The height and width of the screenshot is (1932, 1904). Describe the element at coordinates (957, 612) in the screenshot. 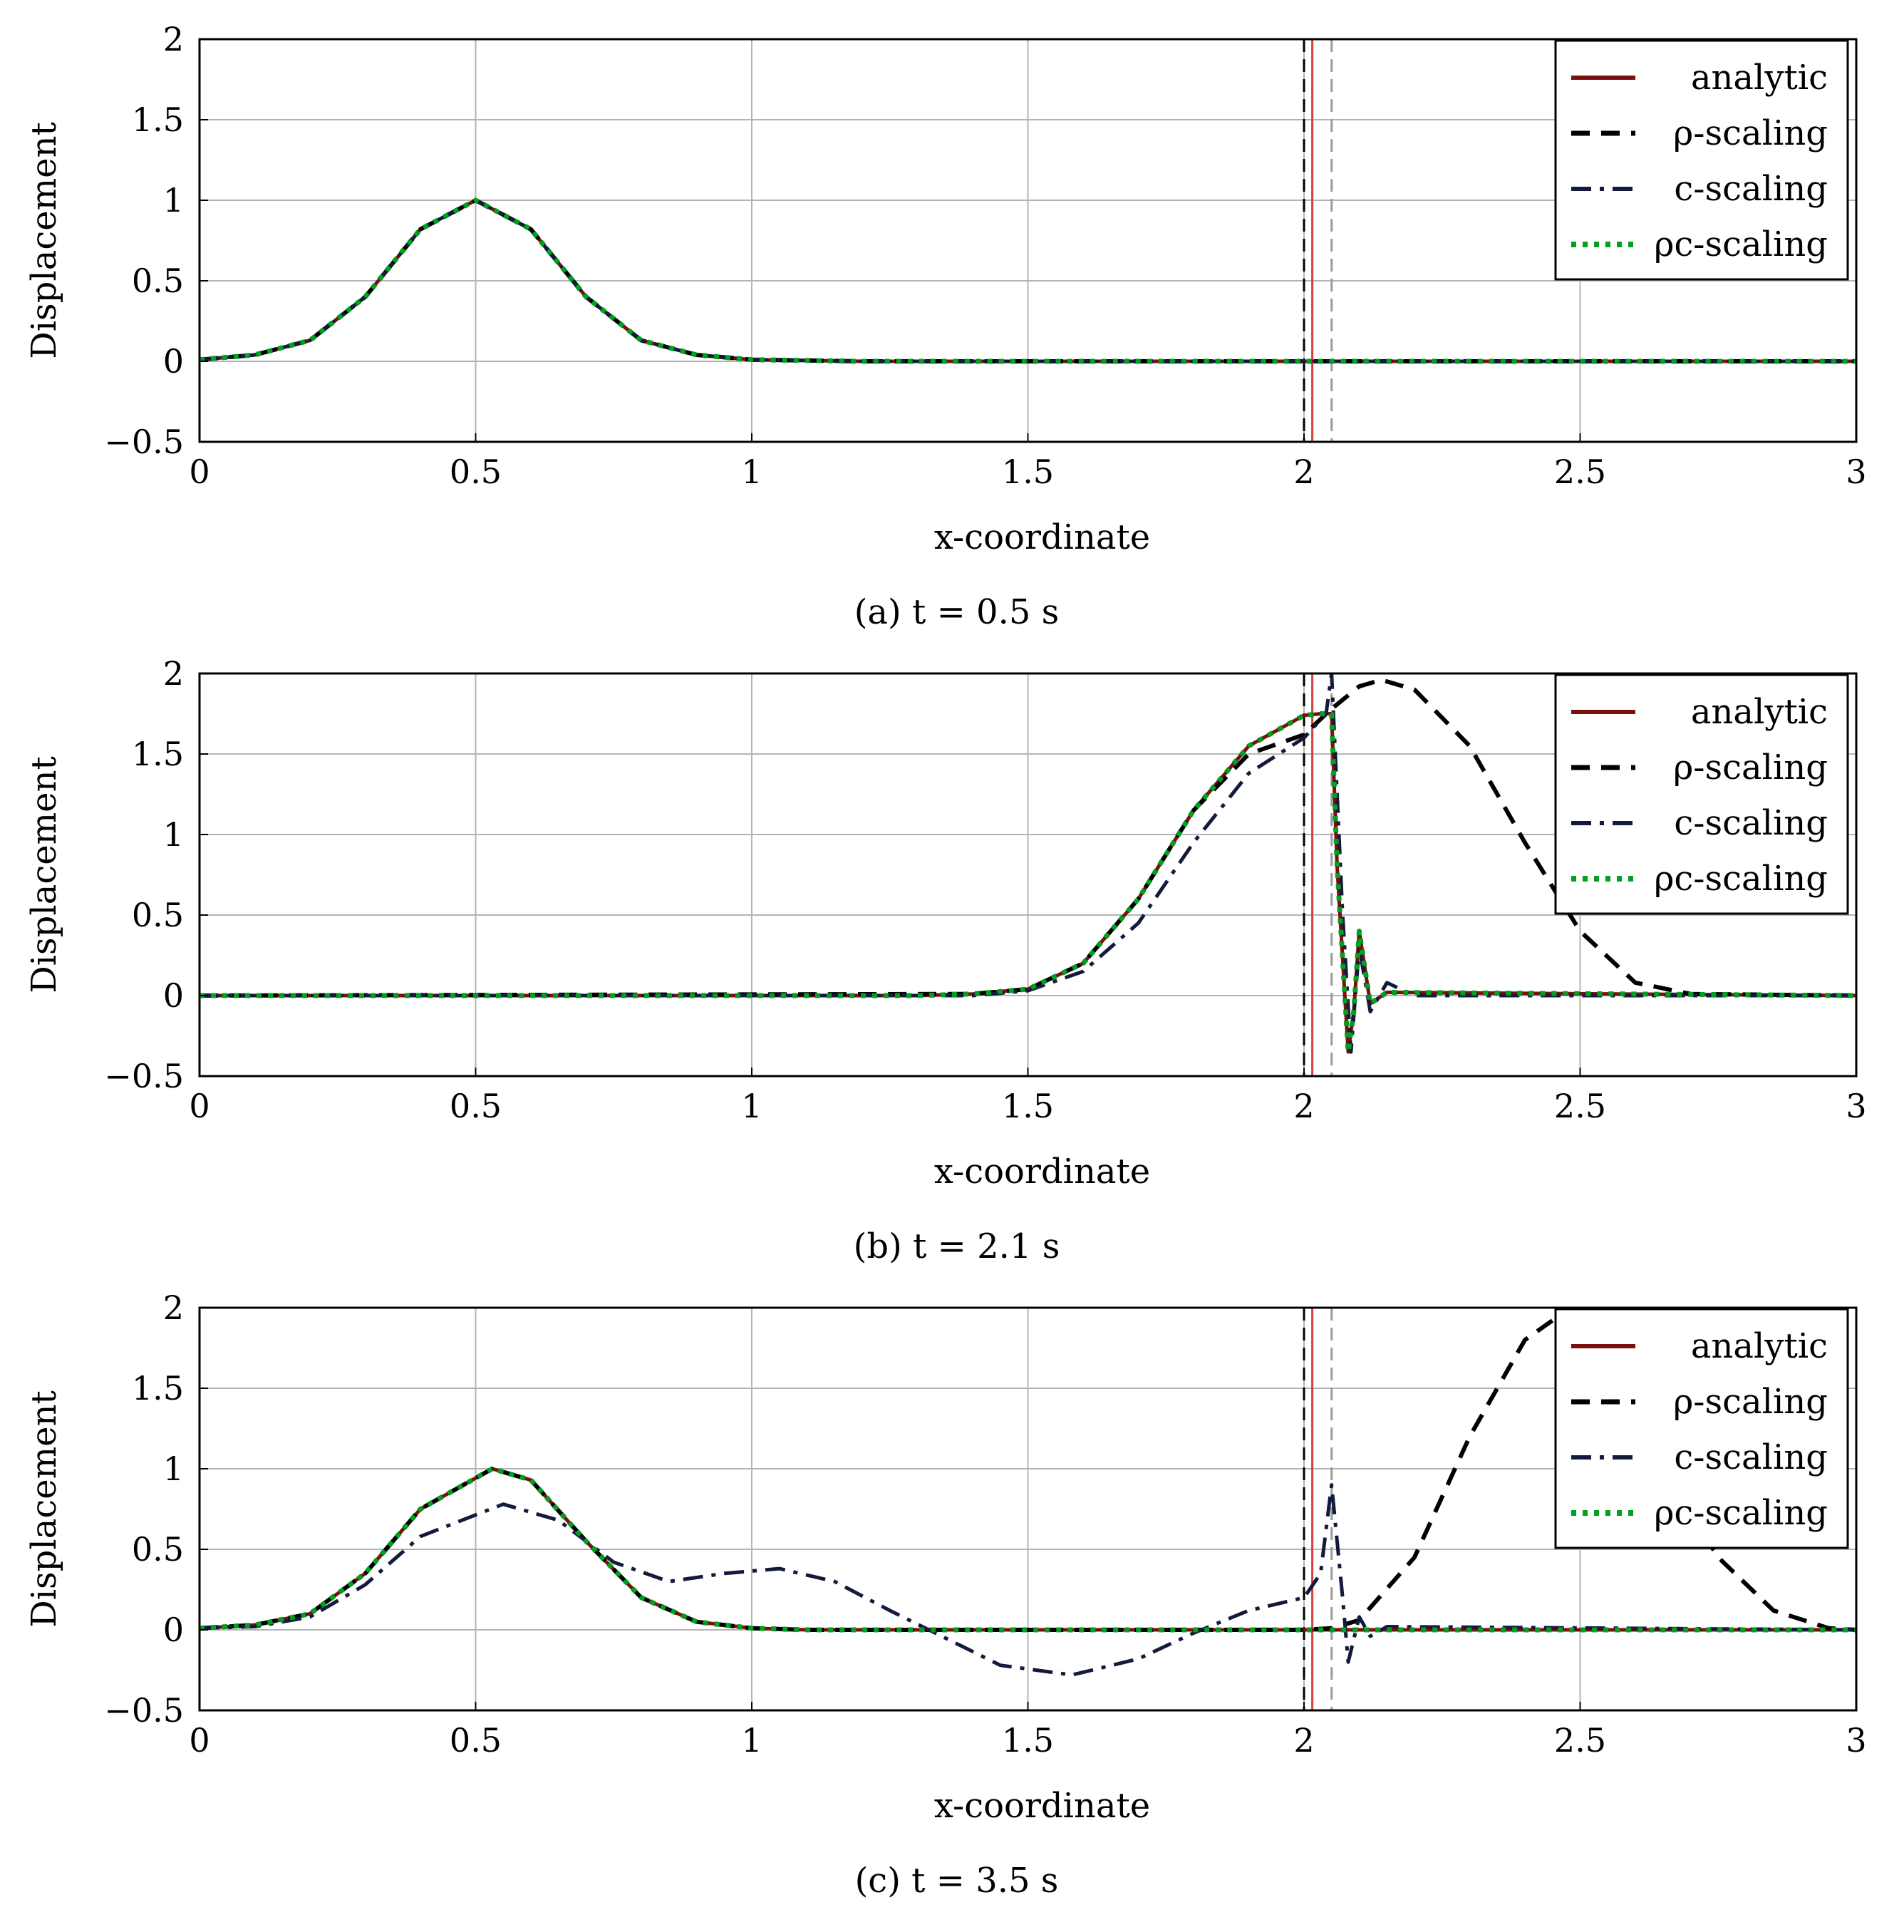

I see `panel-caption: (a) t = 0.5 s` at that location.